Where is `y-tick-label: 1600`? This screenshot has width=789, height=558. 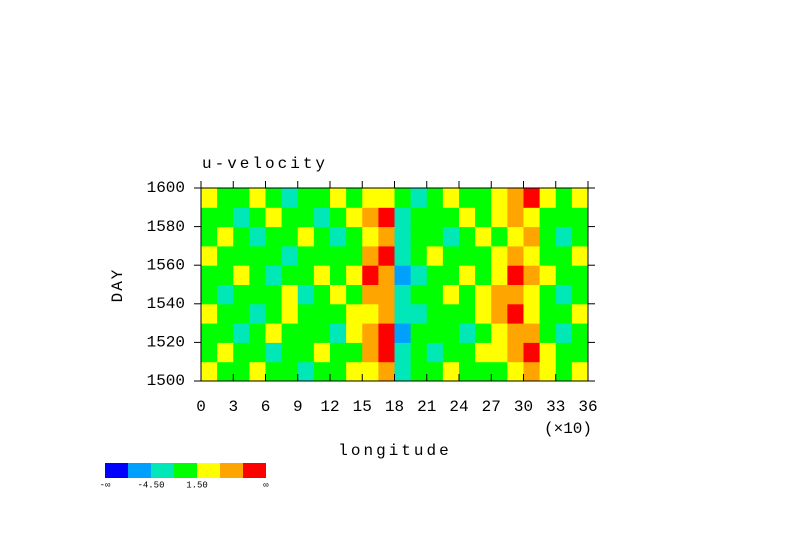
y-tick-label: 1600 is located at coordinates (166, 188).